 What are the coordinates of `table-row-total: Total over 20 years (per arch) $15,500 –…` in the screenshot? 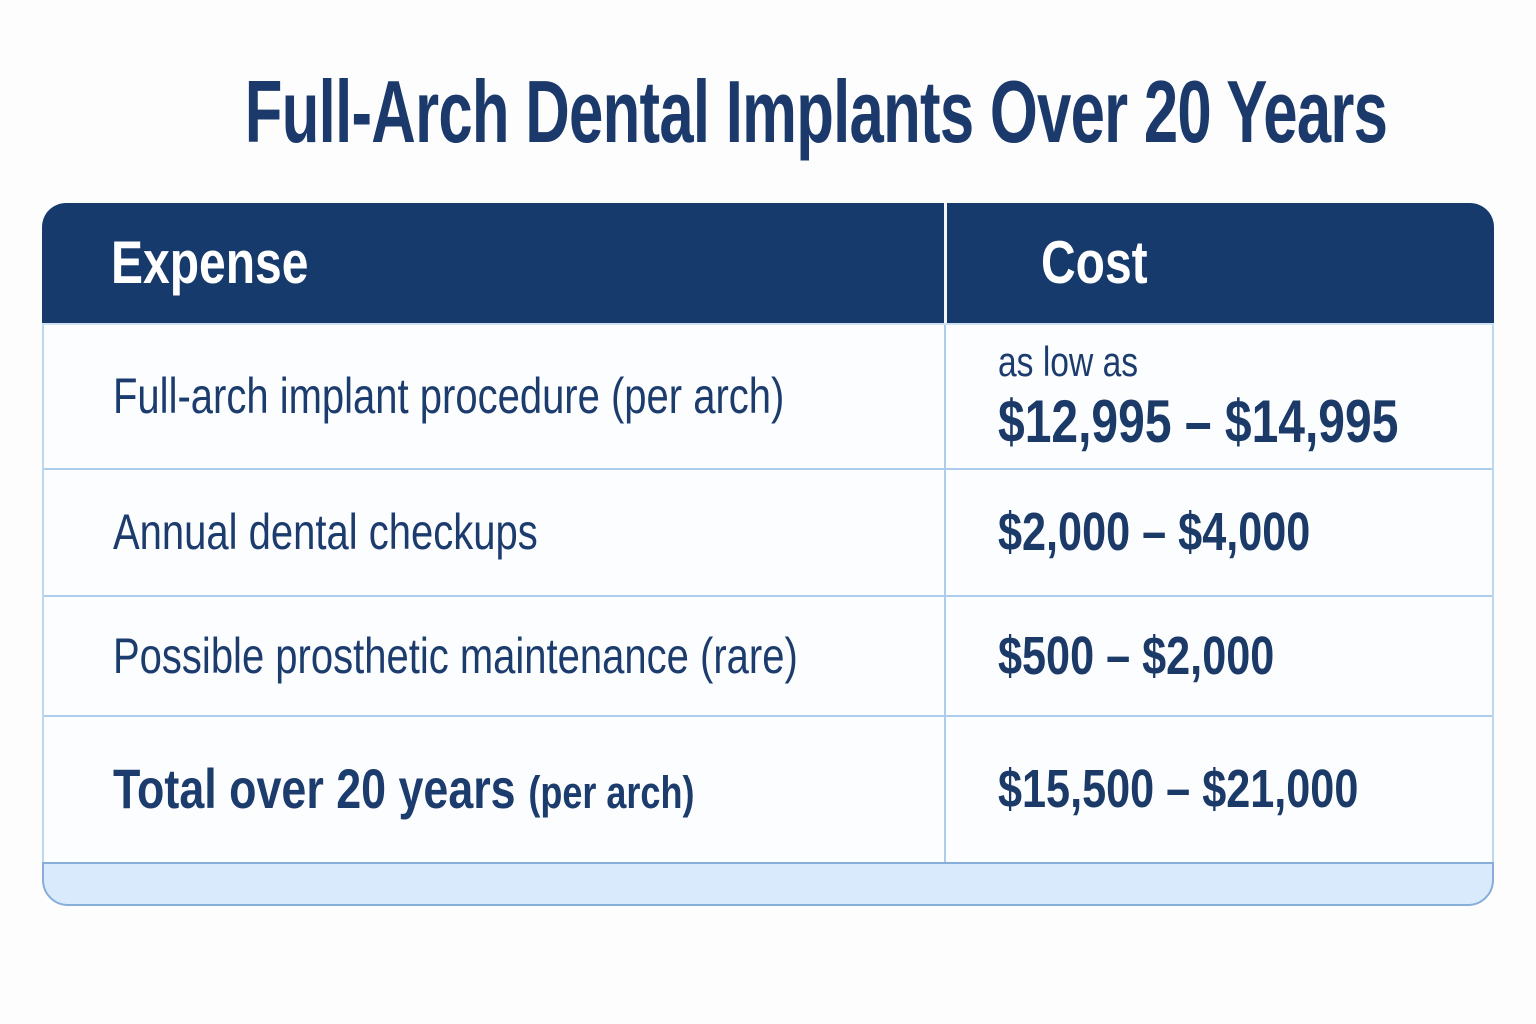 It's located at (768, 788).